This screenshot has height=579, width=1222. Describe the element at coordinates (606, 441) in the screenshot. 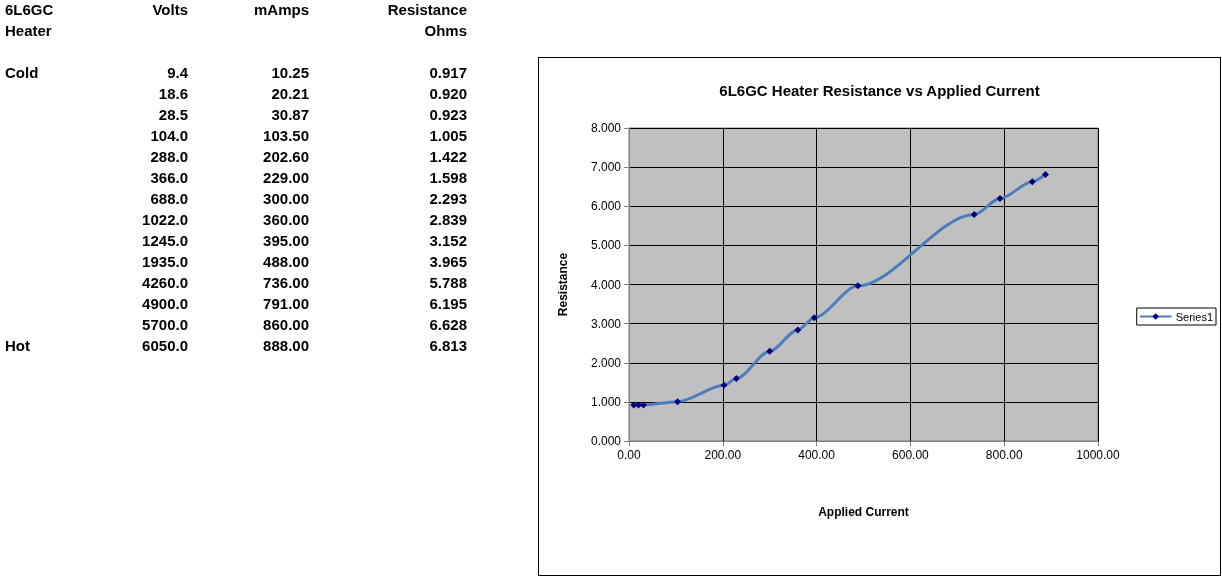

I see `y-tick-label: 0.000` at that location.